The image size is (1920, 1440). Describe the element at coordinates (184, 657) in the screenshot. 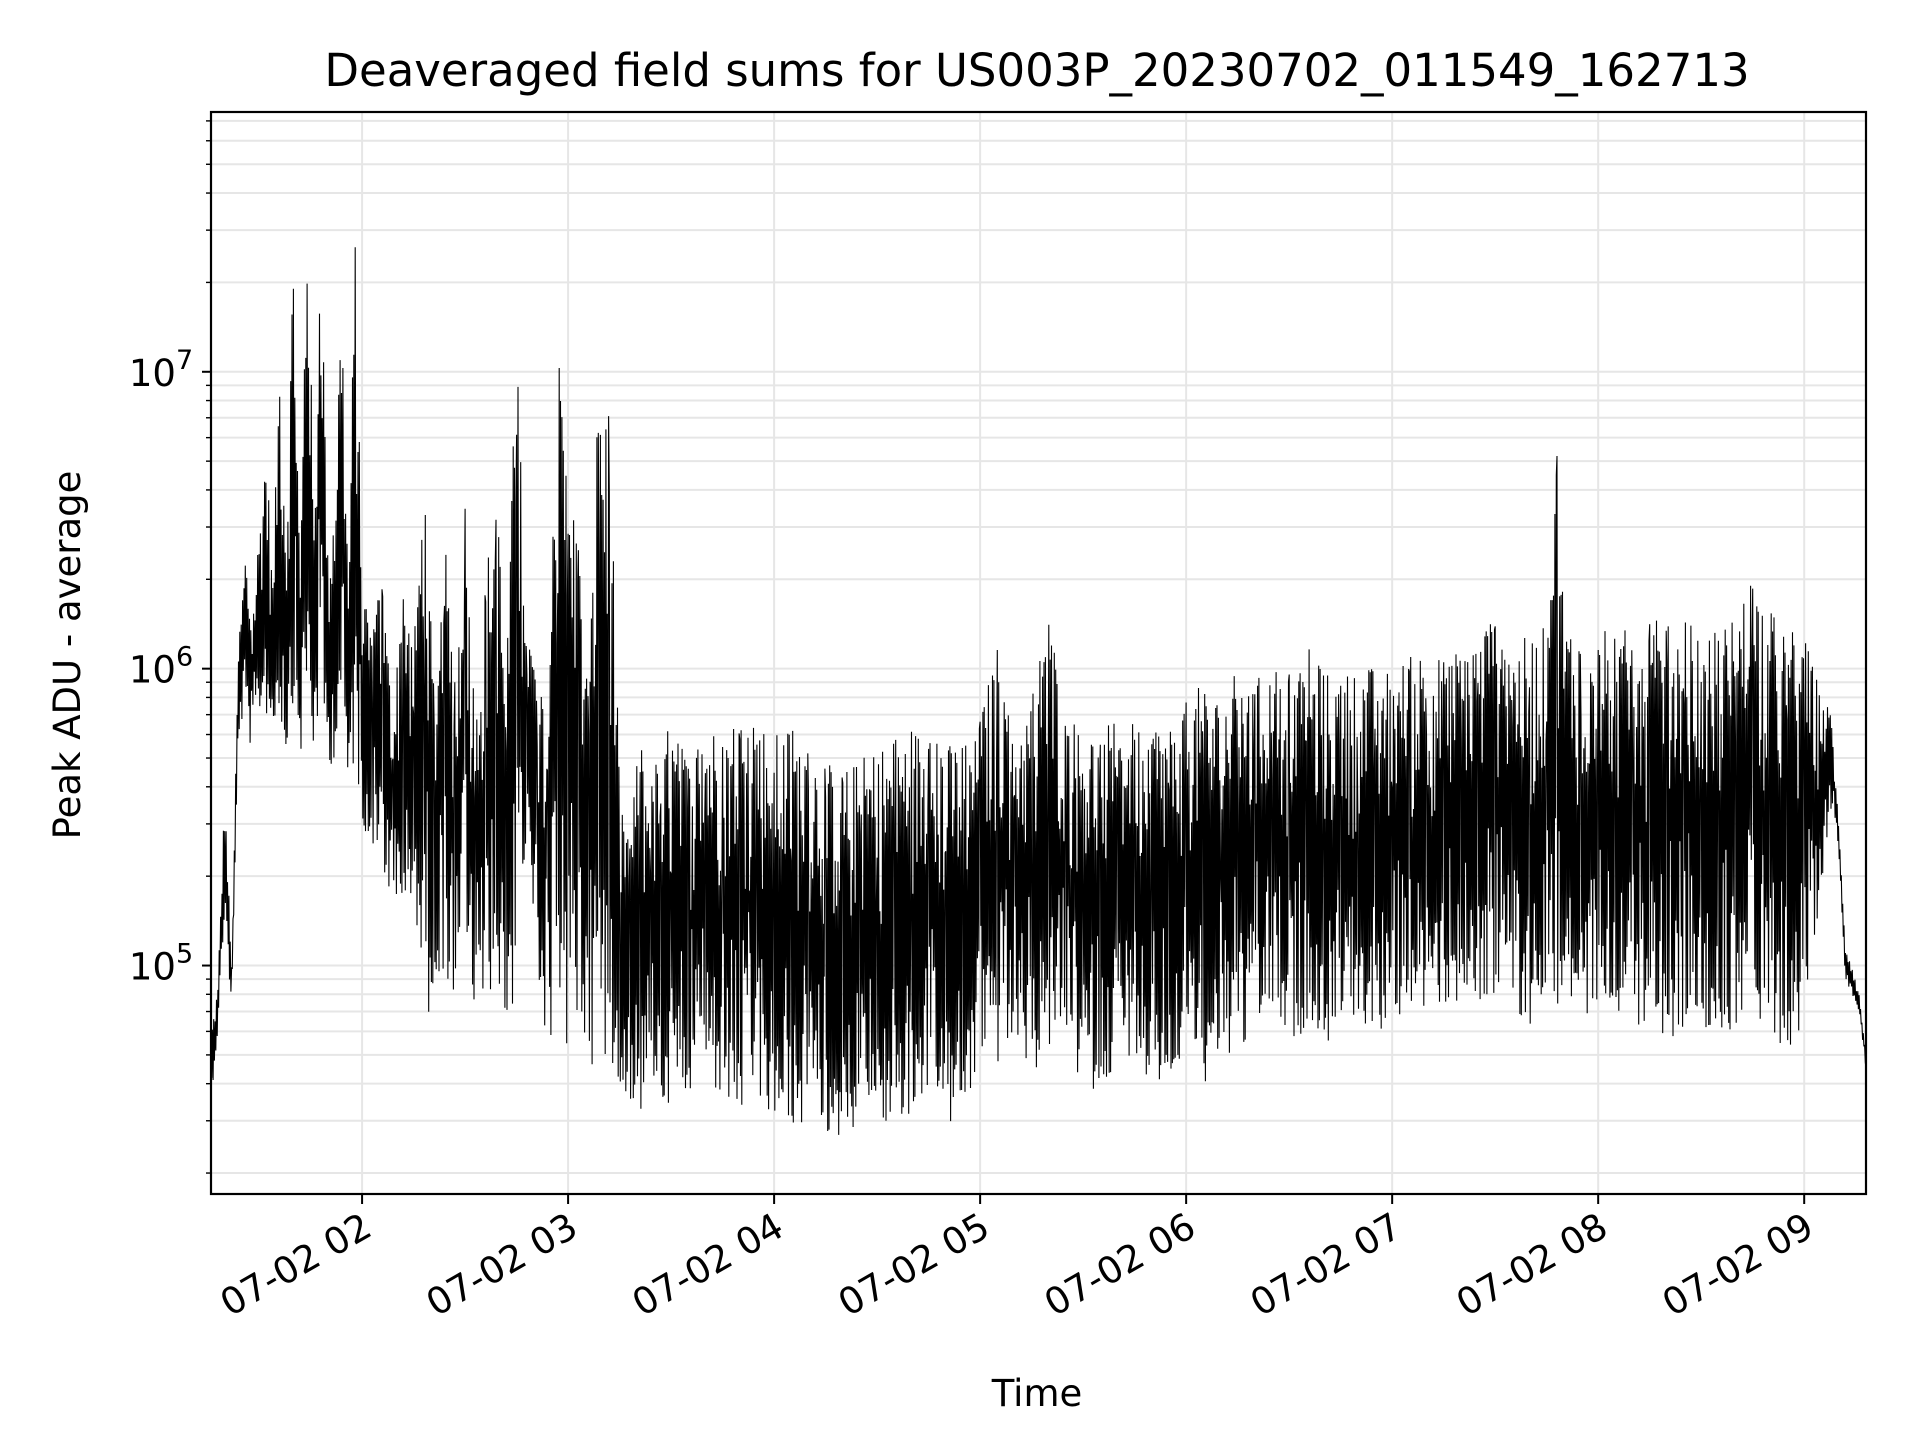

I see `y-tick-label-exponent: 6` at that location.